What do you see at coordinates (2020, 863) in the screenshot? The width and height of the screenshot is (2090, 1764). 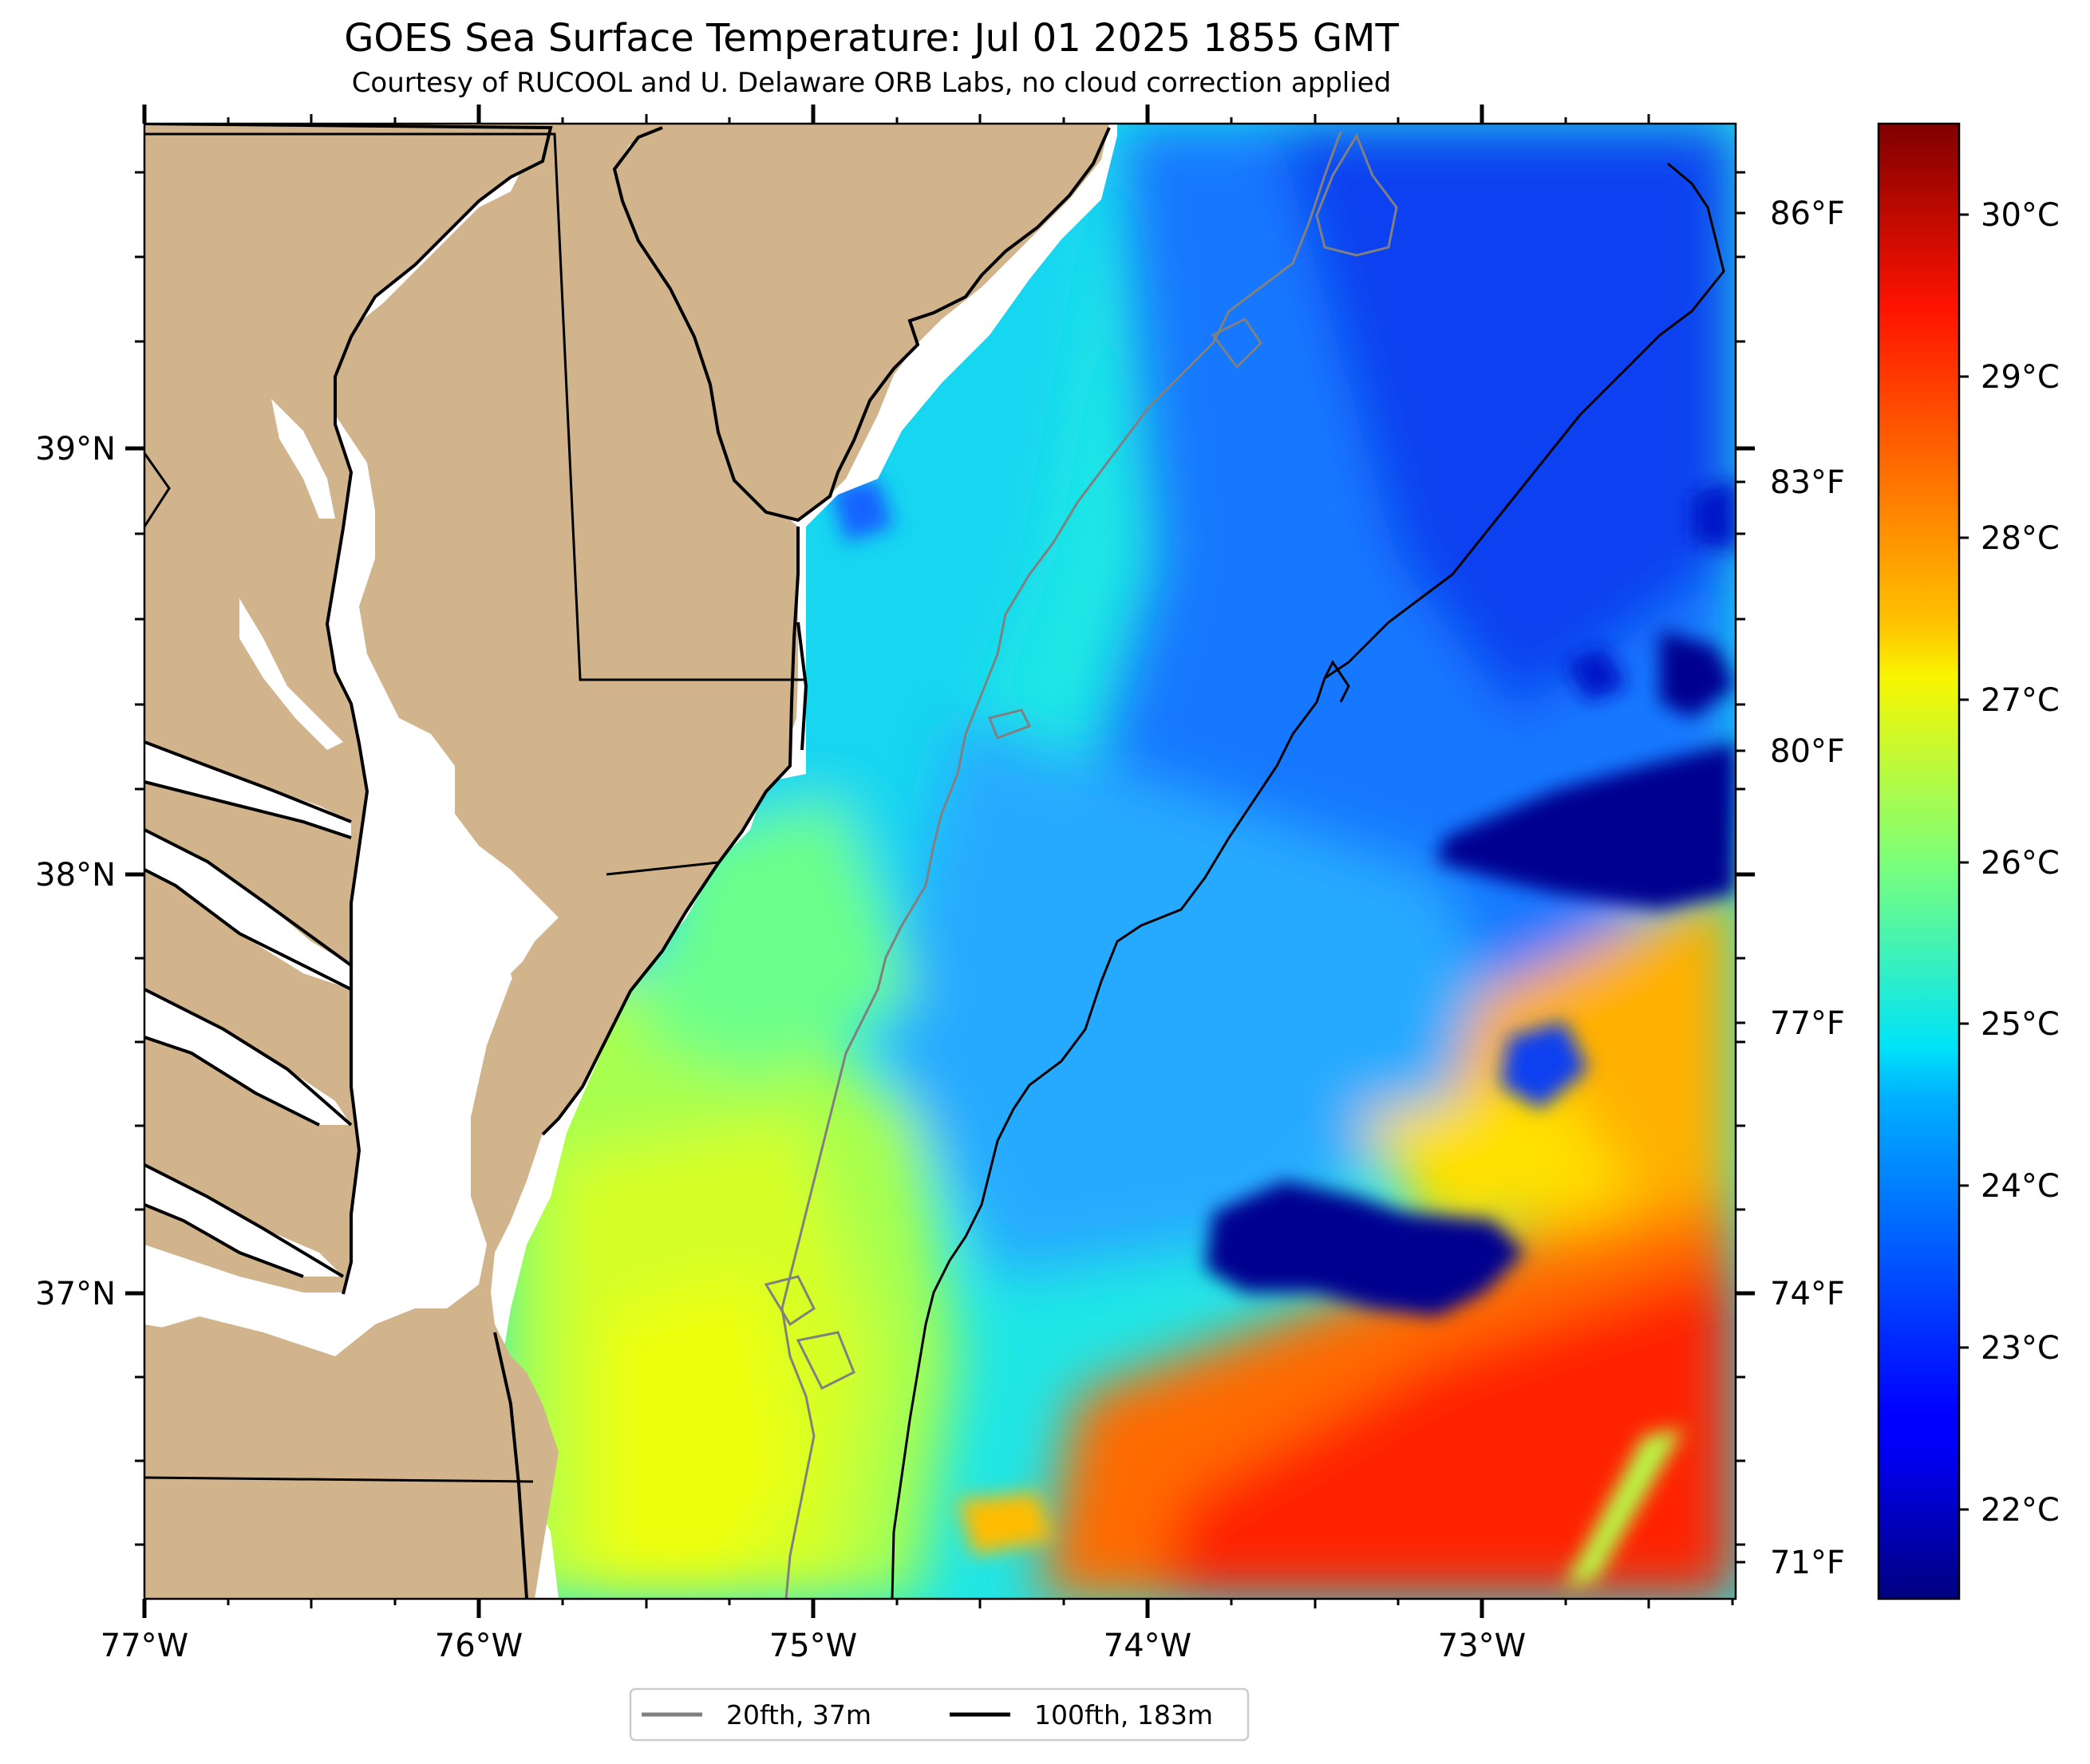 I see `colorbar-label: 26°C` at bounding box center [2020, 863].